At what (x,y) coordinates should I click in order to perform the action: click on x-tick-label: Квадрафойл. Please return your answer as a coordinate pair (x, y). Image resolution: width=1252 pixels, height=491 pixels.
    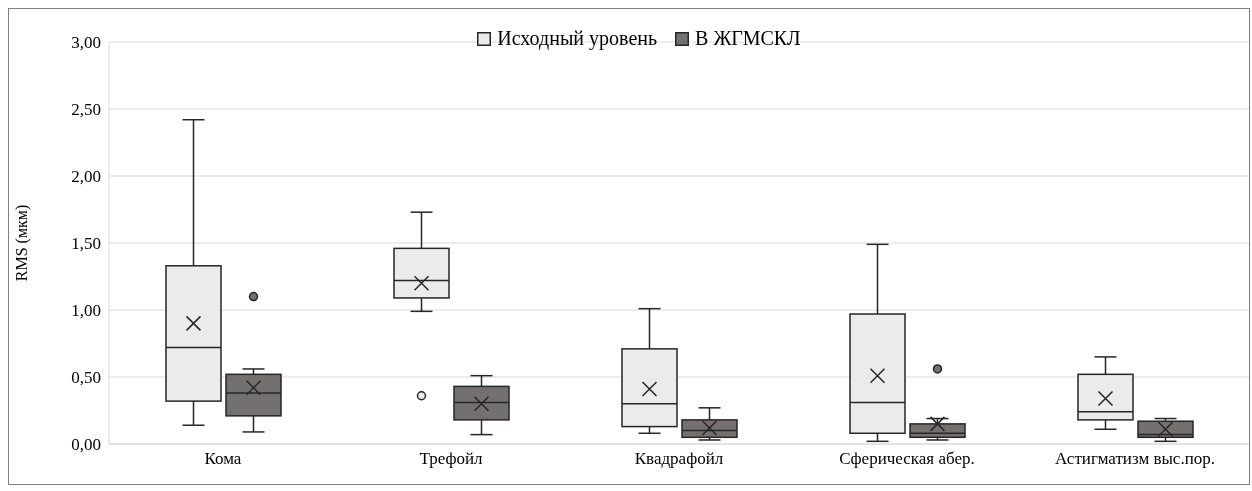
    Looking at the image, I should click on (679, 459).